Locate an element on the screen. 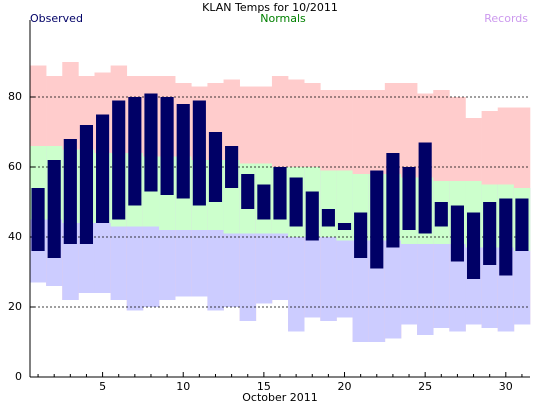  x-tick-label: 25 is located at coordinates (425, 386).